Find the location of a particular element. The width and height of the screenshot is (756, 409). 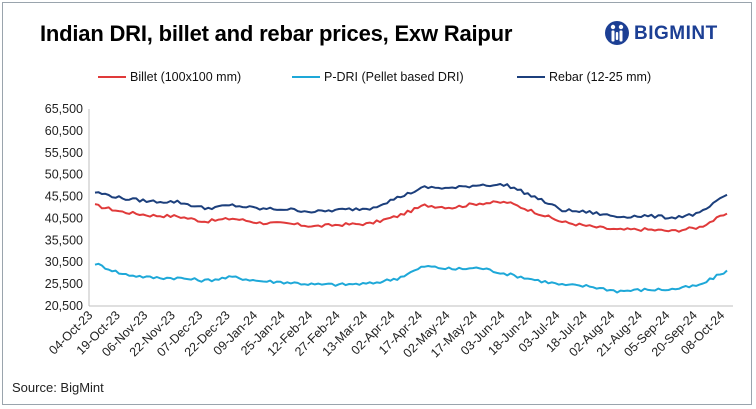

legend-label-pdri: P-DRI (Pellet based DRI) is located at coordinates (394, 77).